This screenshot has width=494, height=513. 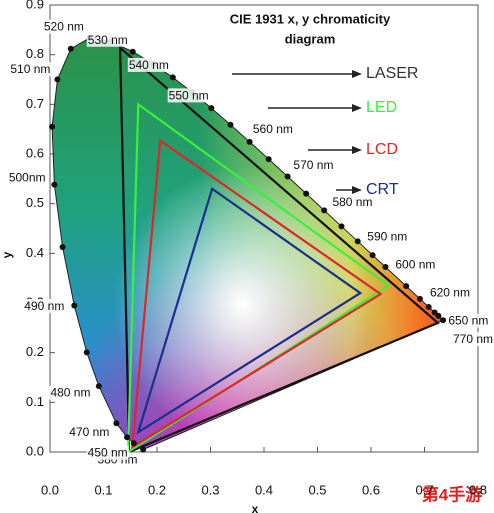 I want to click on wavelength-label: 470 nm, so click(x=89, y=432).